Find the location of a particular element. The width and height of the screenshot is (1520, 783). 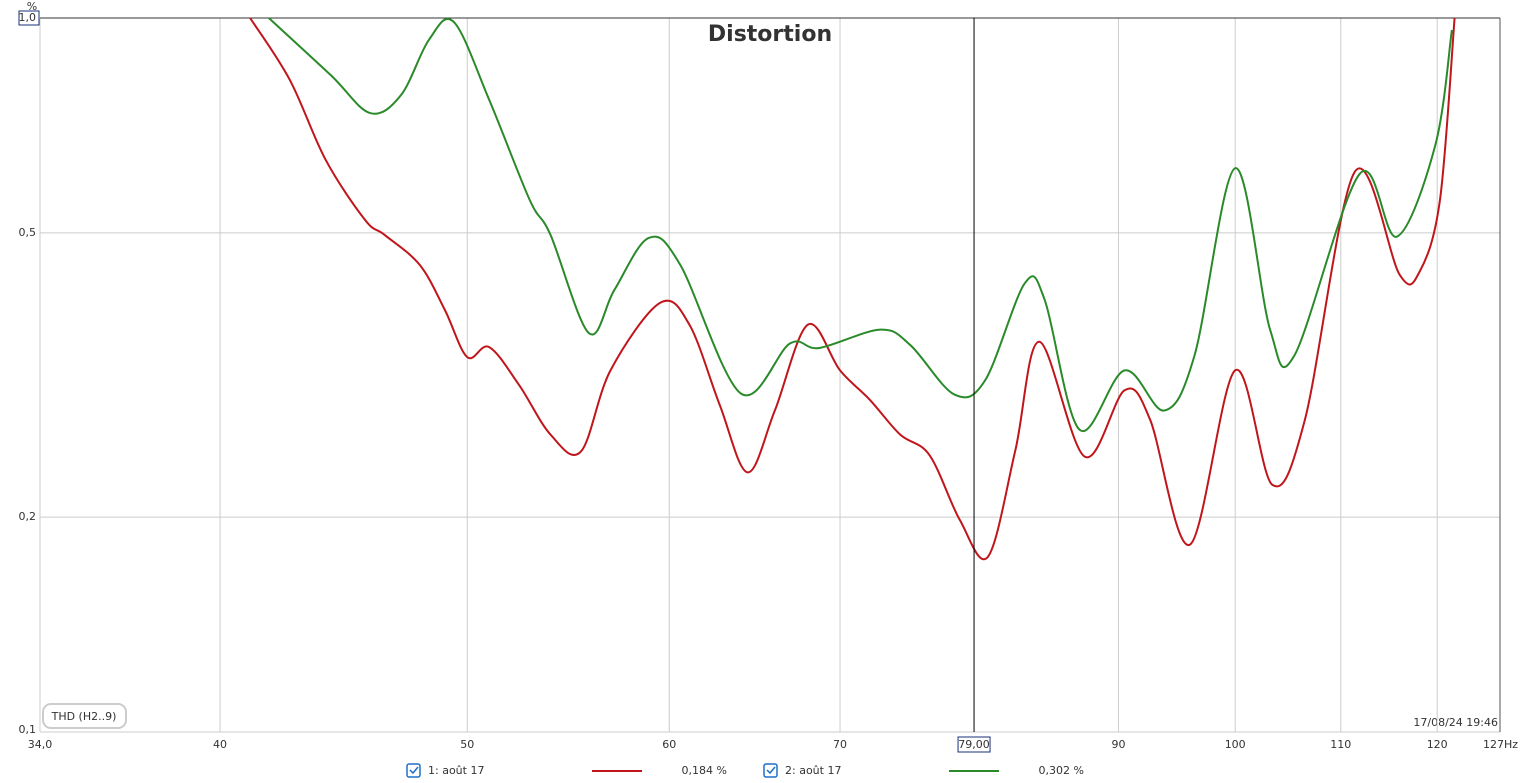

y-tick-label: 1,0 is located at coordinates (28, 17).